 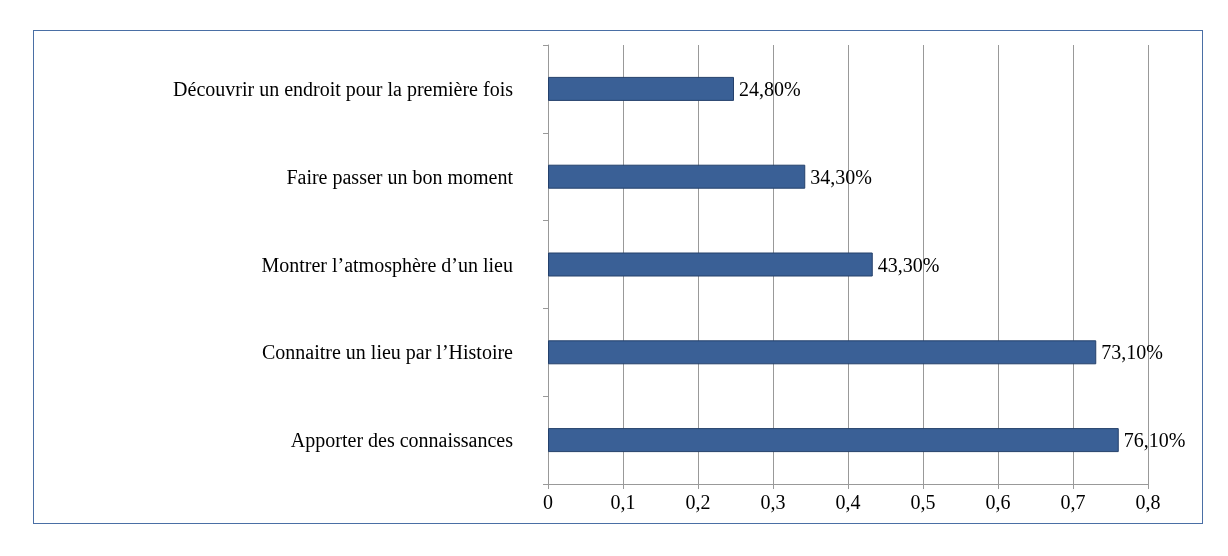 I want to click on y-tick-label: Connaitre un lieu par l’Histoire, so click(x=387, y=353).